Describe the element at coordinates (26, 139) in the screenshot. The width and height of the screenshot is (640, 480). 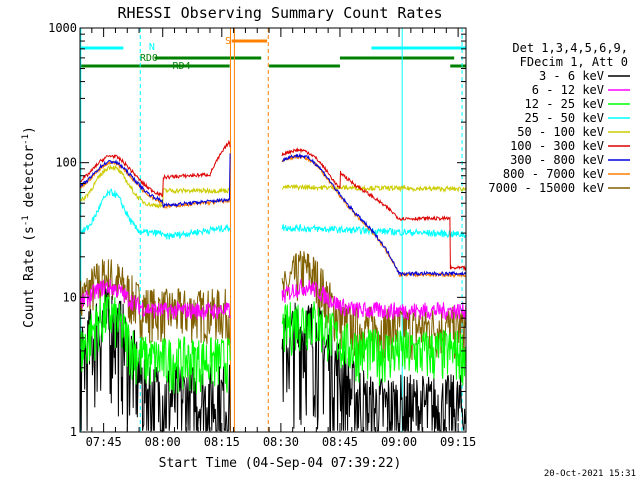
I see `y-axis-label-sup2: -1` at that location.